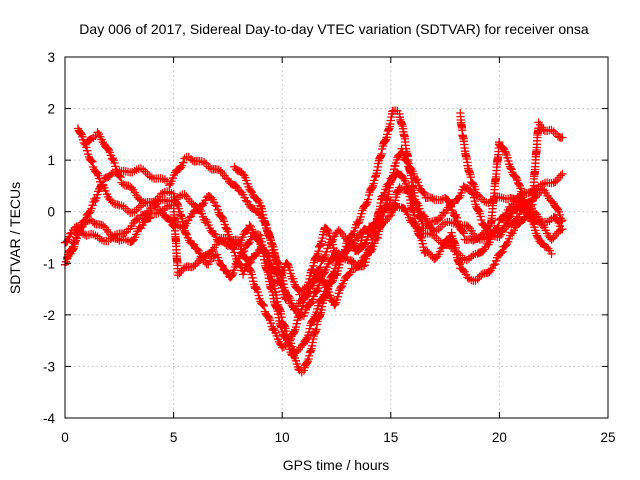 The height and width of the screenshot is (480, 640). What do you see at coordinates (338, 437) in the screenshot?
I see `x-tick-labels: 0 5 10 15 20 25` at bounding box center [338, 437].